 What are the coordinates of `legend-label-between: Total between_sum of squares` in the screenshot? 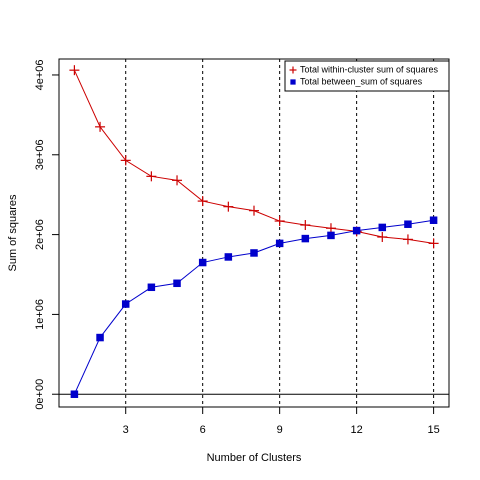 It's located at (361, 81).